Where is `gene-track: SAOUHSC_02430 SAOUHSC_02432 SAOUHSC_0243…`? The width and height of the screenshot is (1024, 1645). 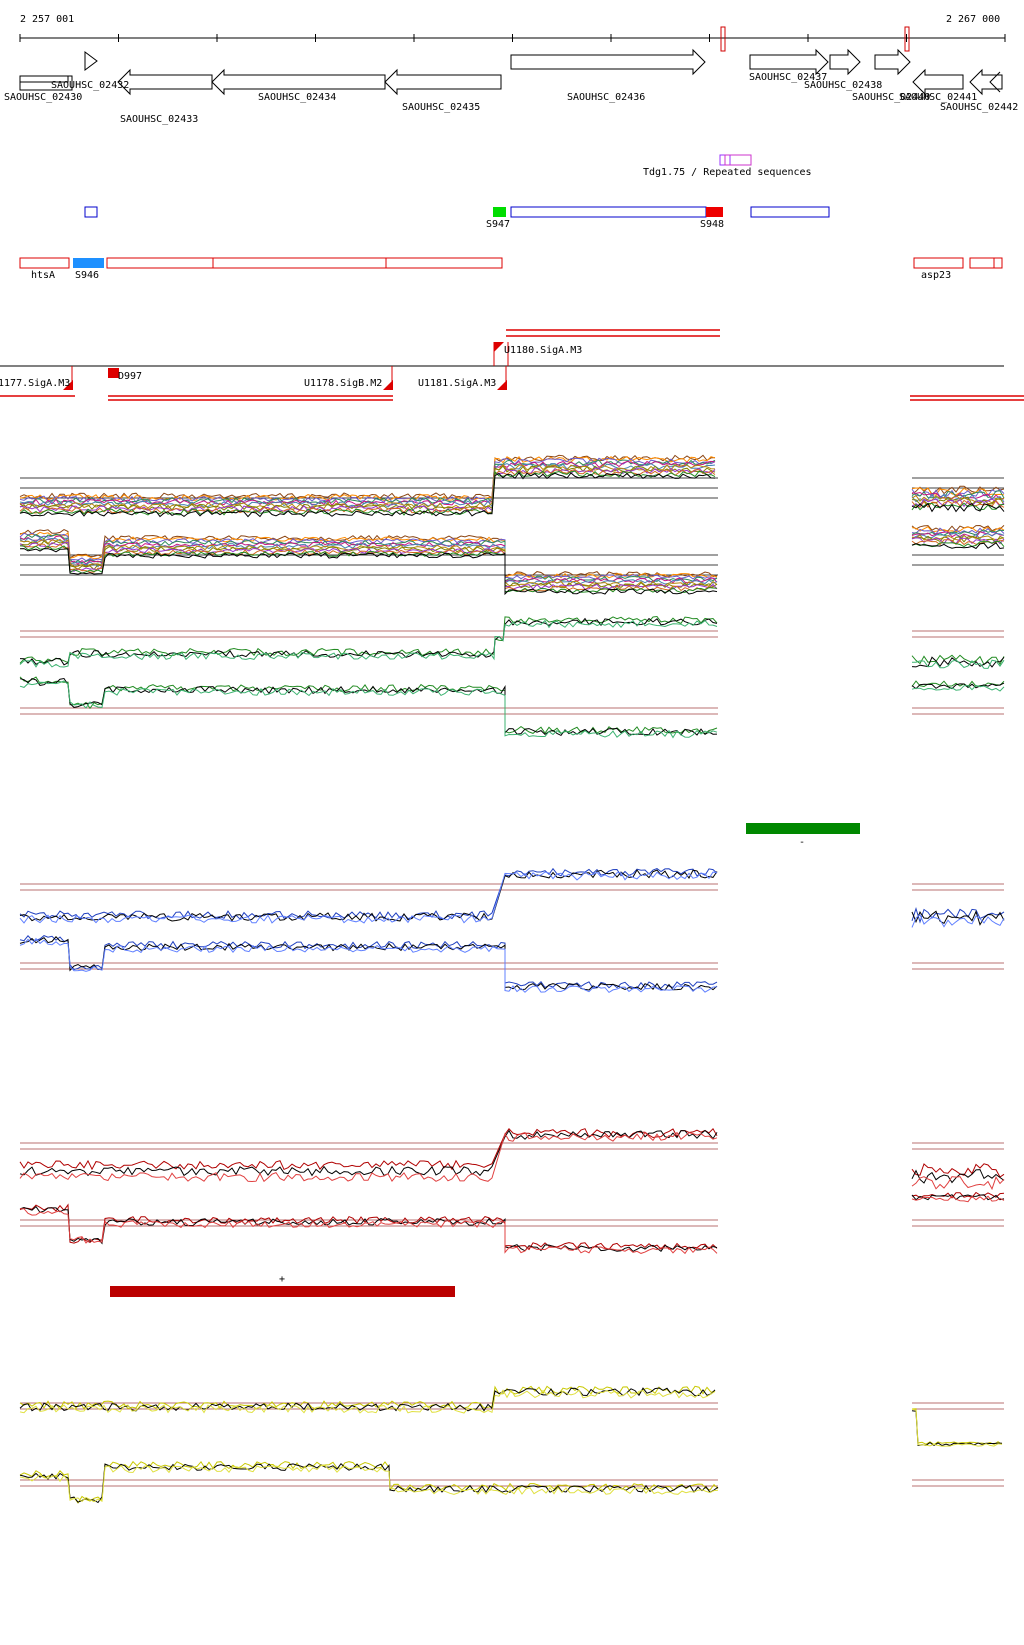
gene-track: SAOUHSC_02430 SAOUHSC_02432 SAOUHSC_0243… is located at coordinates (511, 86).